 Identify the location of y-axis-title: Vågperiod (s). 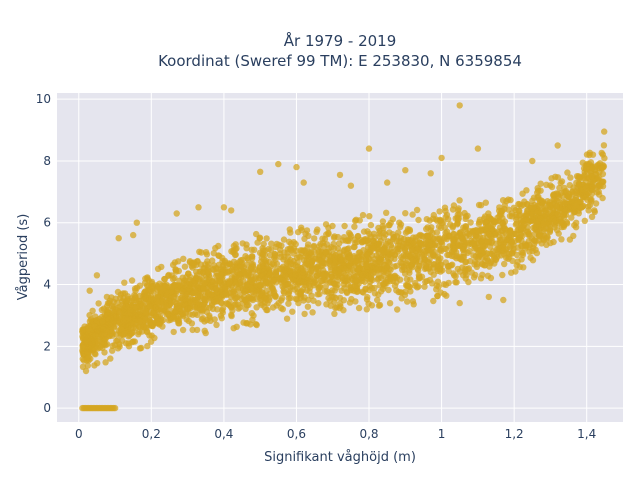
(23, 257).